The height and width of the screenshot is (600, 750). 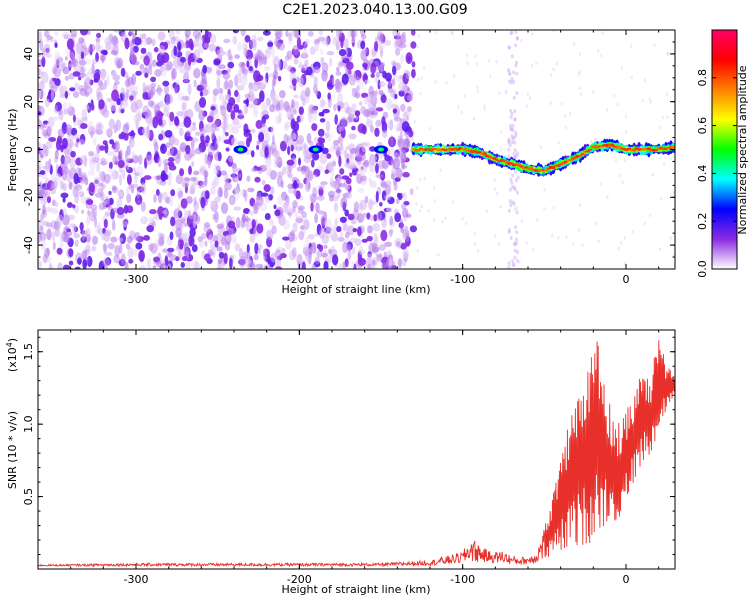 I want to click on y-tick-label: 1.5, so click(x=28, y=352).